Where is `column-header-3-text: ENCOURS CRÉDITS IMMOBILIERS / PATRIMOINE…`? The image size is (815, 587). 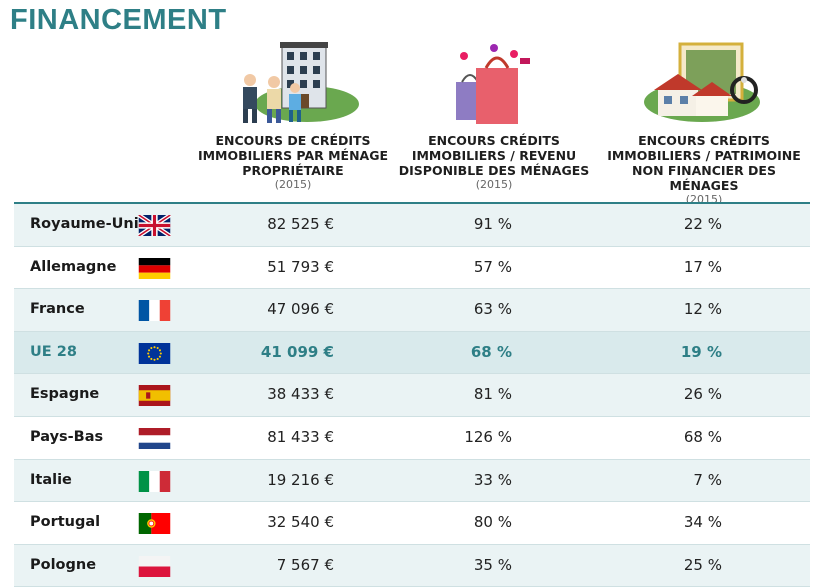
column-header-3-text: ENCOURS CRÉDITS IMMOBILIERS / PATRIMOINE… is located at coordinates (704, 163).